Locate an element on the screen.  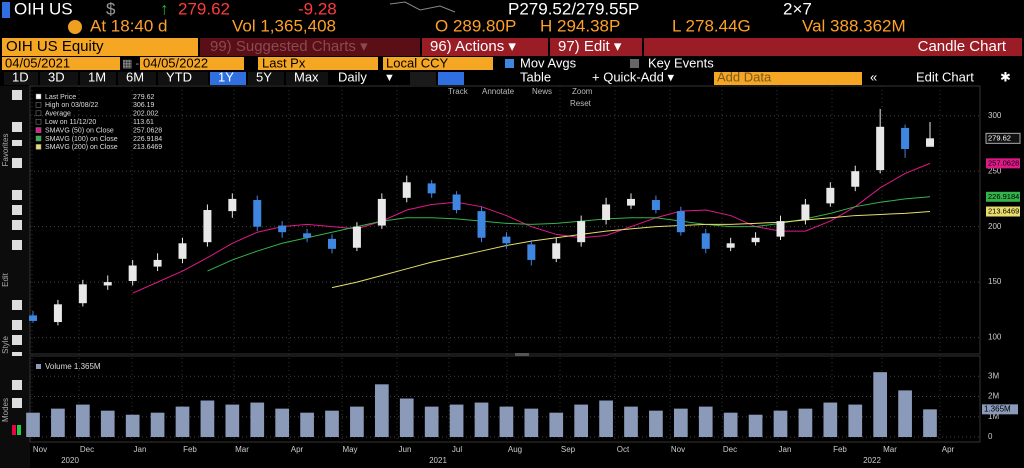
suggested-button is located at coordinates (310, 47).